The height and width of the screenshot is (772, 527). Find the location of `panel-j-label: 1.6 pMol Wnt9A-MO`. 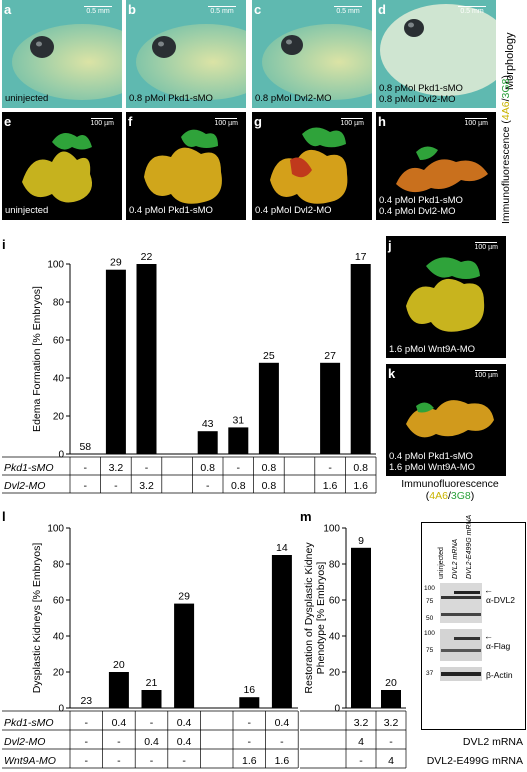

panel-j-label: 1.6 pMol Wnt9A-MO is located at coordinates (432, 349).